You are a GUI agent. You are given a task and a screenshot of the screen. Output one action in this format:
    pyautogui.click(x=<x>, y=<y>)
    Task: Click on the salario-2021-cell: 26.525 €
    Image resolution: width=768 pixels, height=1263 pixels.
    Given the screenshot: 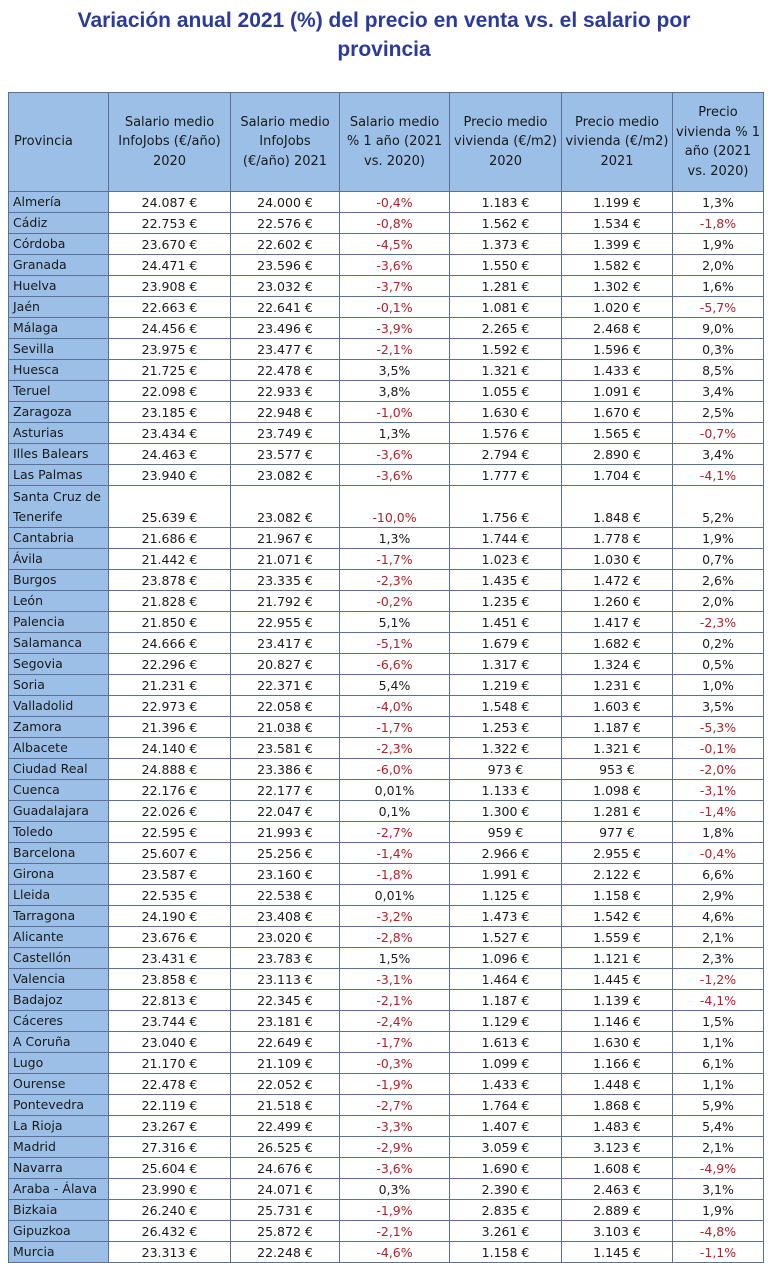 What is the action you would take?
    pyautogui.click(x=285, y=1146)
    